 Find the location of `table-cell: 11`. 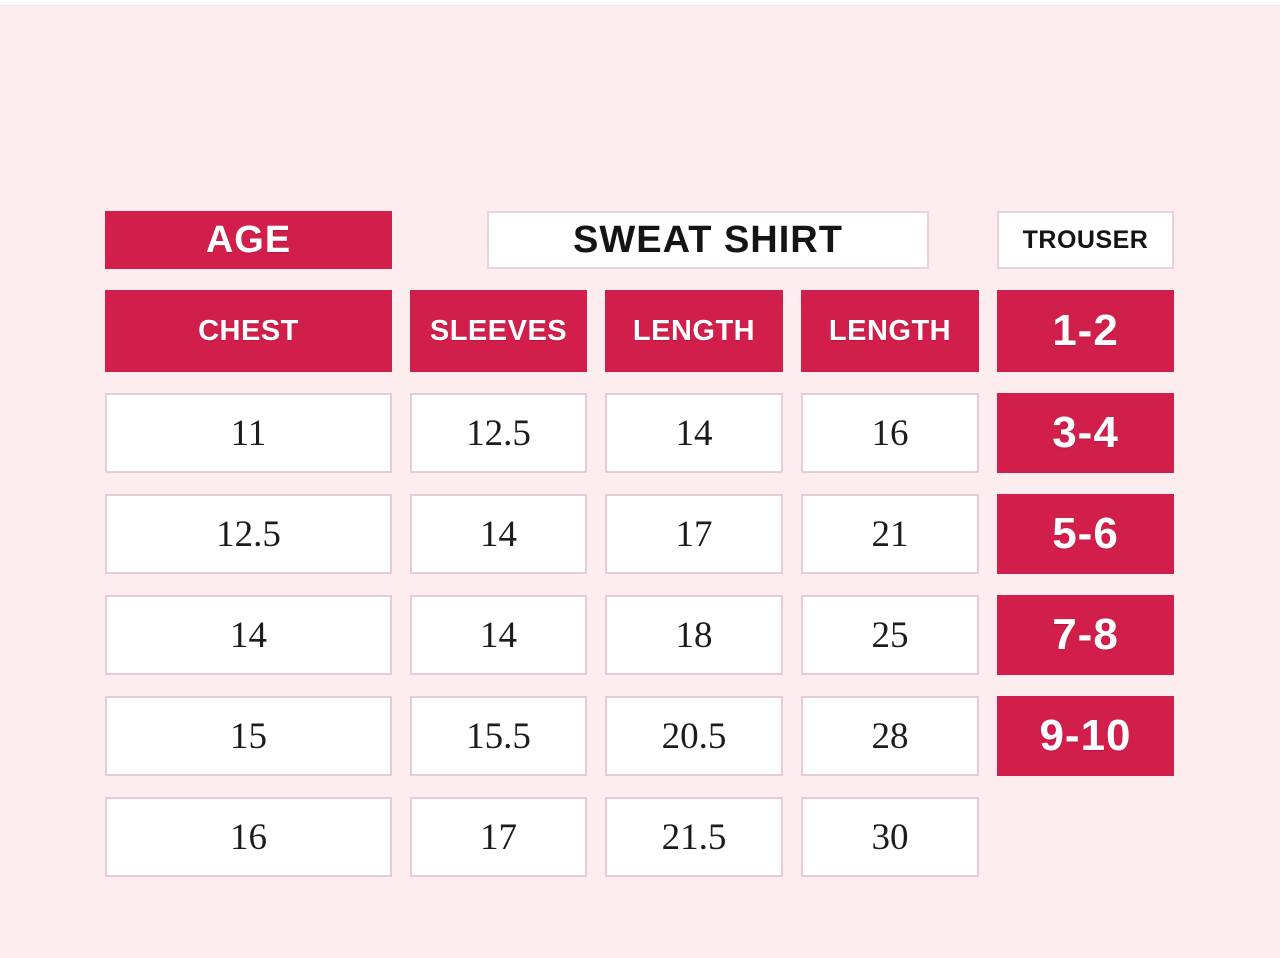

table-cell: 11 is located at coordinates (248, 433).